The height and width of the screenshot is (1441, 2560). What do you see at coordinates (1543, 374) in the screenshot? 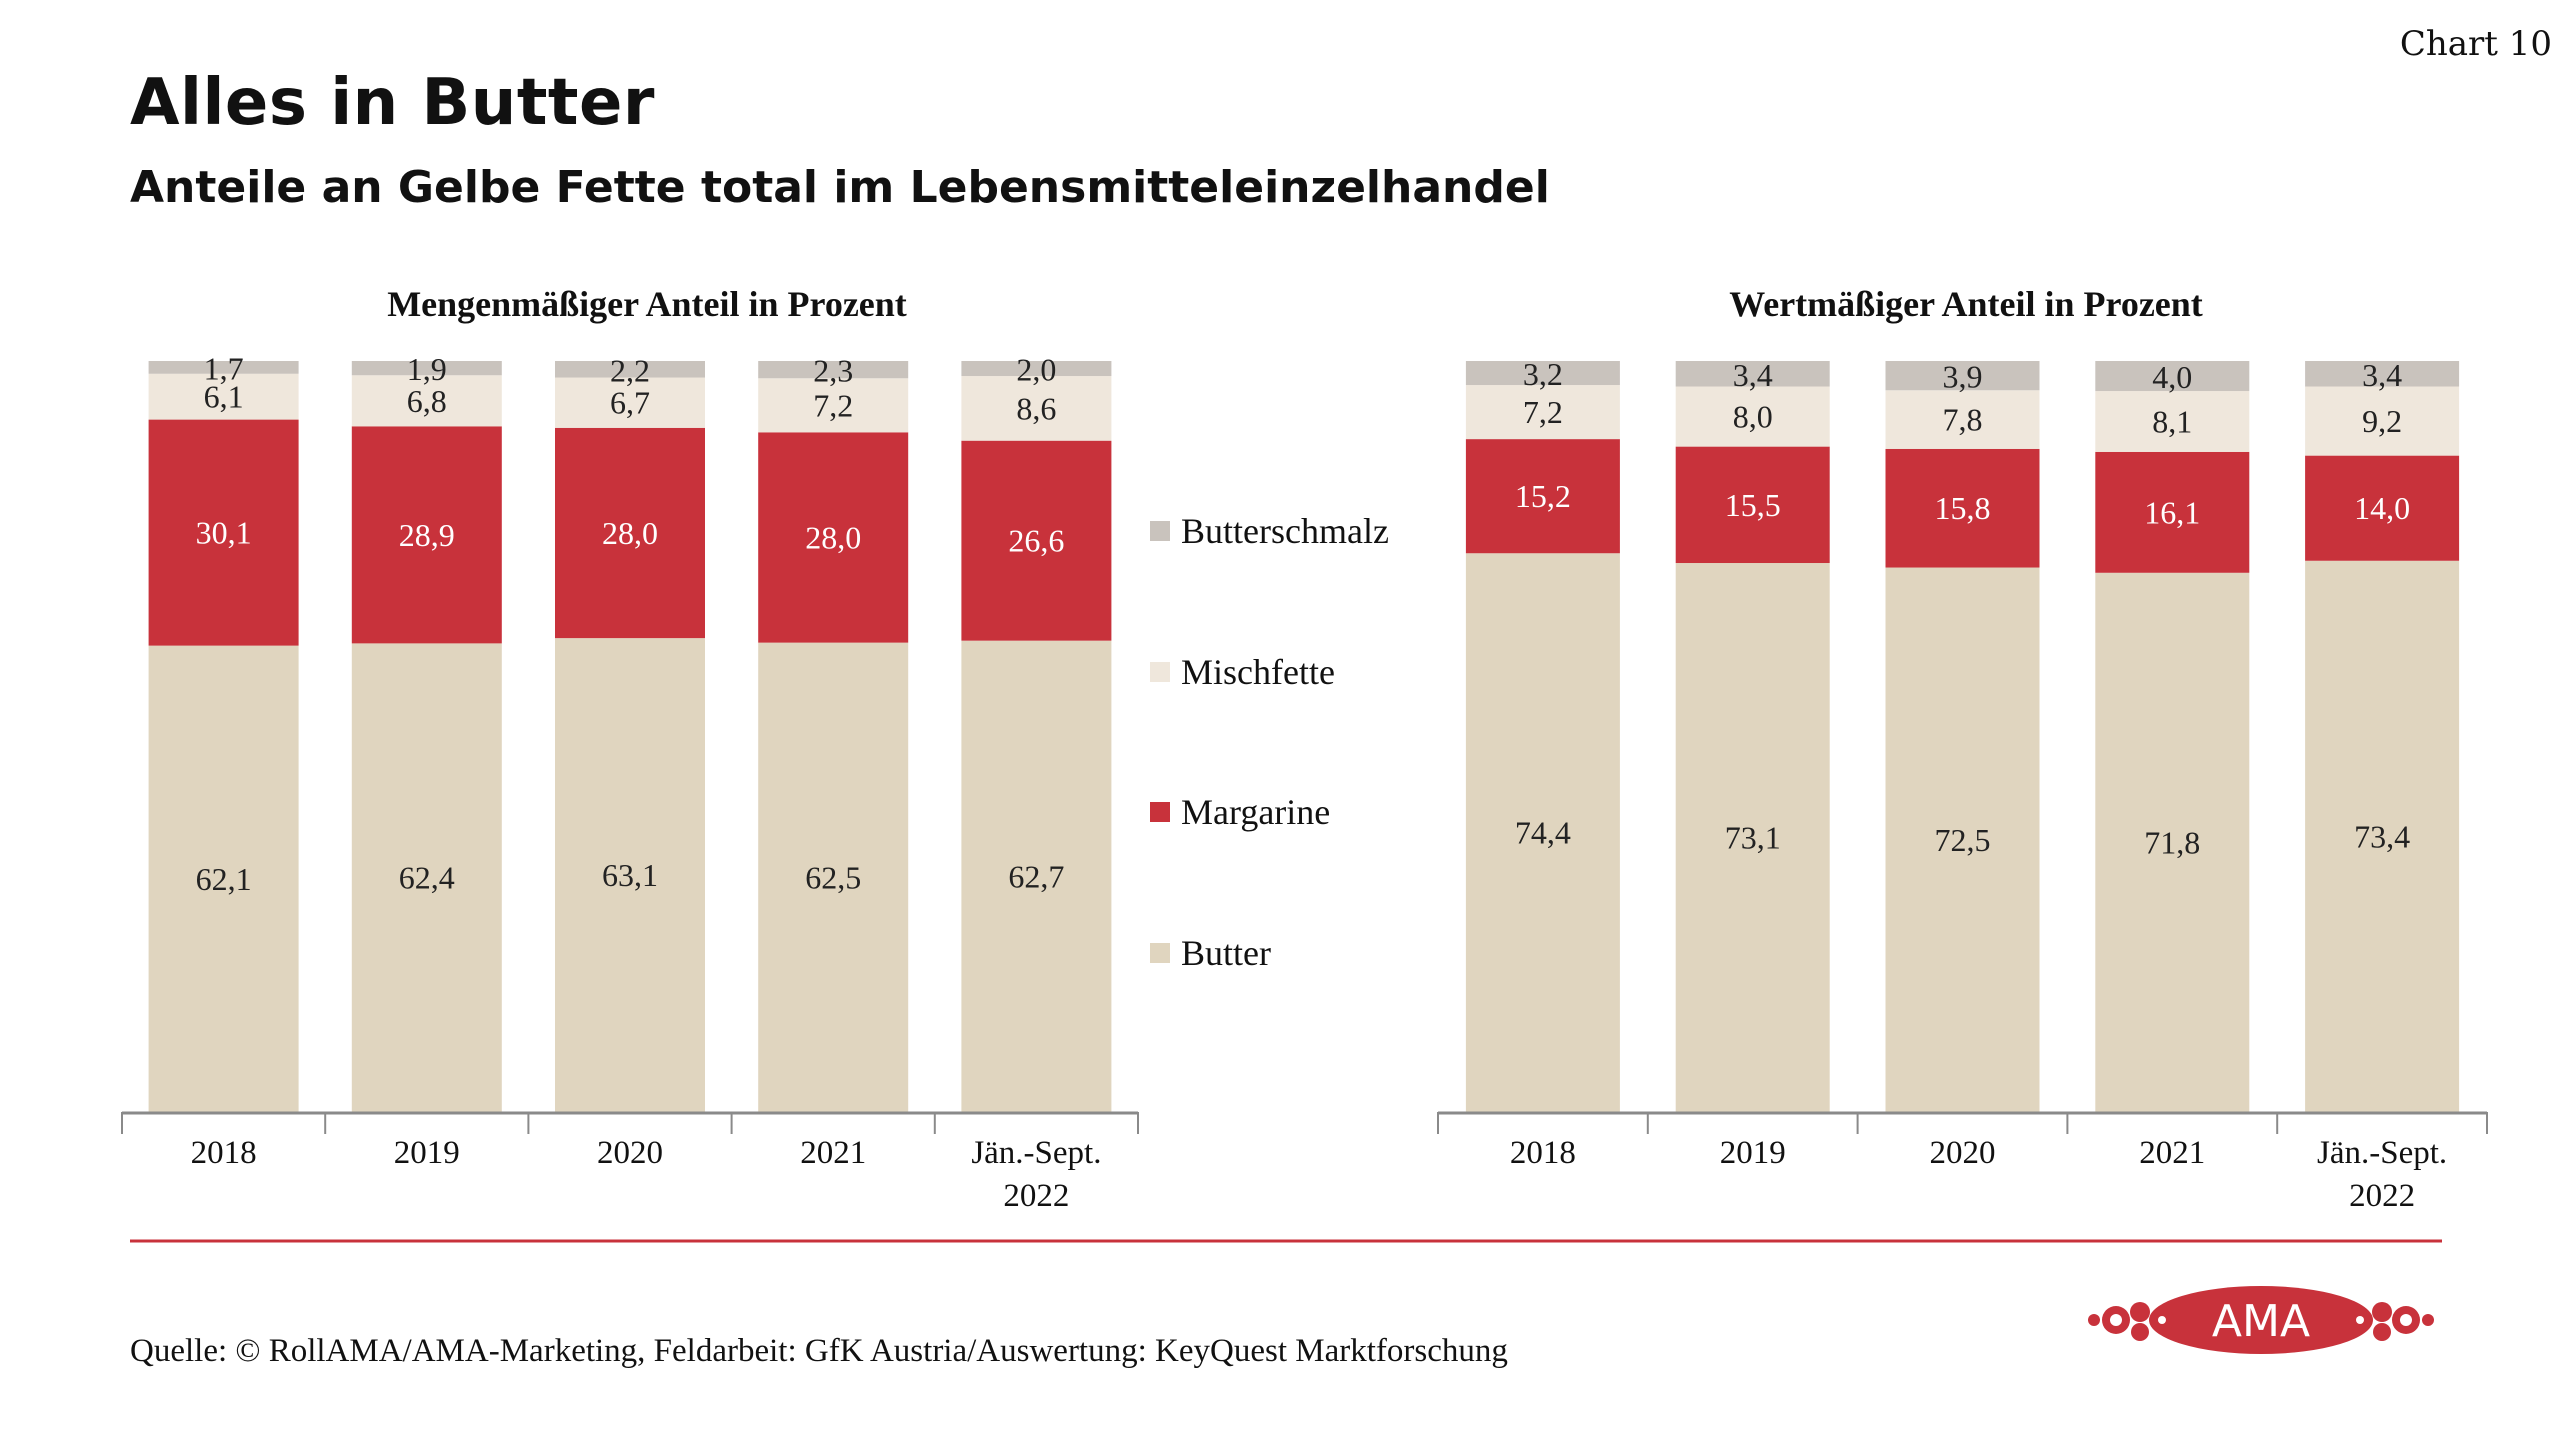
I see `data-label: 3,2` at bounding box center [1543, 374].